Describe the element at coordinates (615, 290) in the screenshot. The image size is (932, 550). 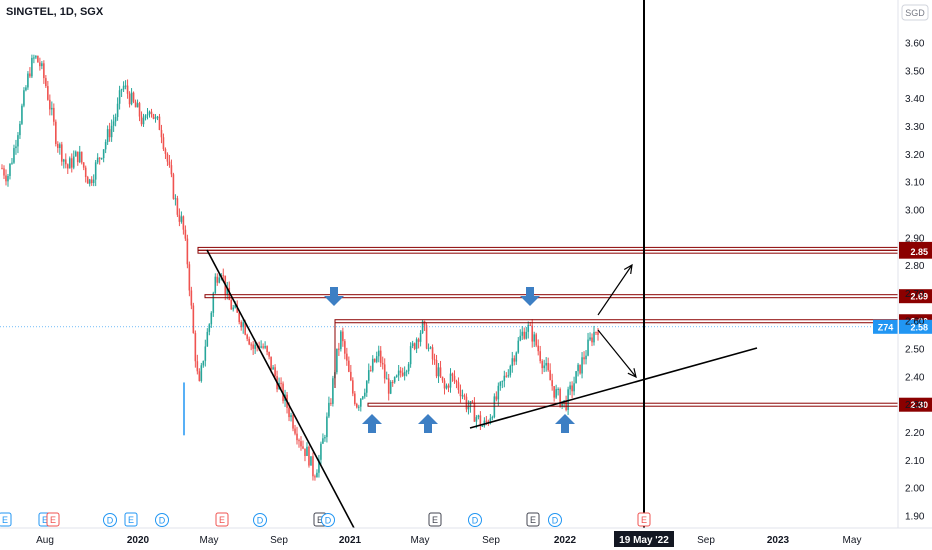
I see `projection-up-arrow` at that location.